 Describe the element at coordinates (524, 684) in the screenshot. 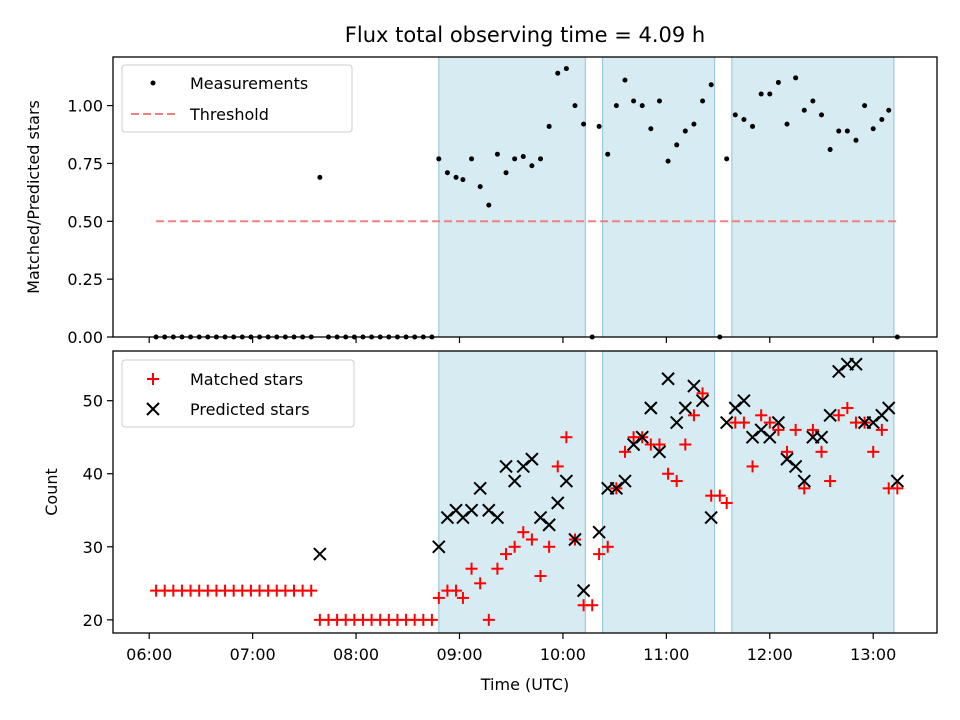

I see `x-axis-label: Time (UTC)` at that location.